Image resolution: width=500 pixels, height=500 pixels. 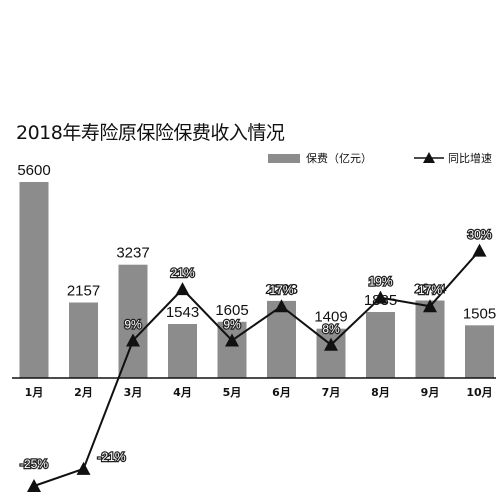 What do you see at coordinates (284, 158) in the screenshot?
I see `legend-bar-swatch` at bounding box center [284, 158].